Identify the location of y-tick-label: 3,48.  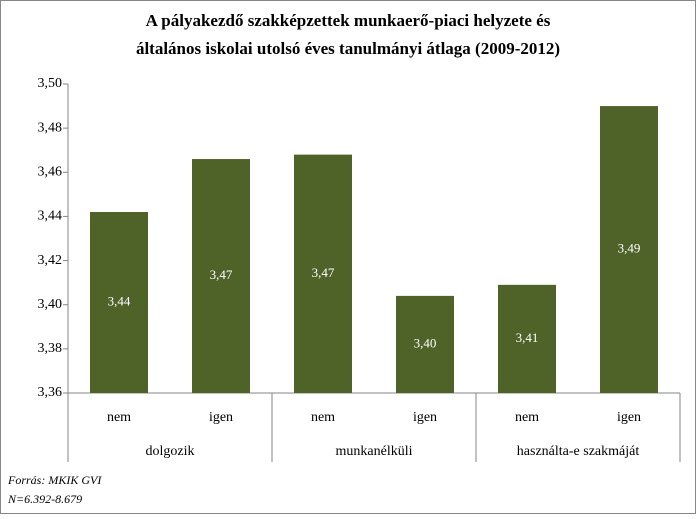
(50, 127).